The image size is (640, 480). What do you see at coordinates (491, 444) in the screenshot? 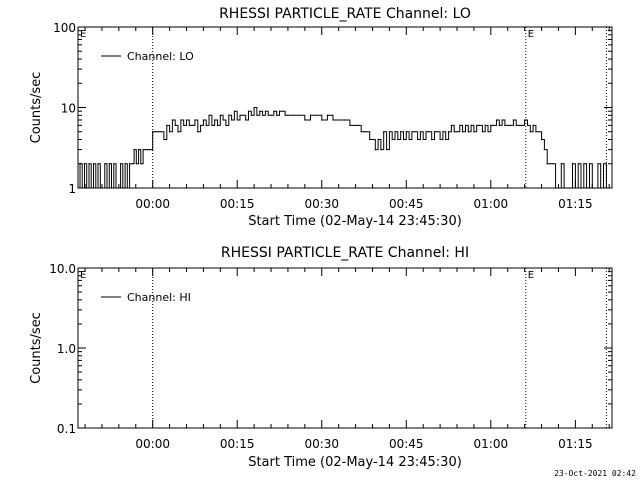
I see `x-tick-label: 01:00` at bounding box center [491, 444].